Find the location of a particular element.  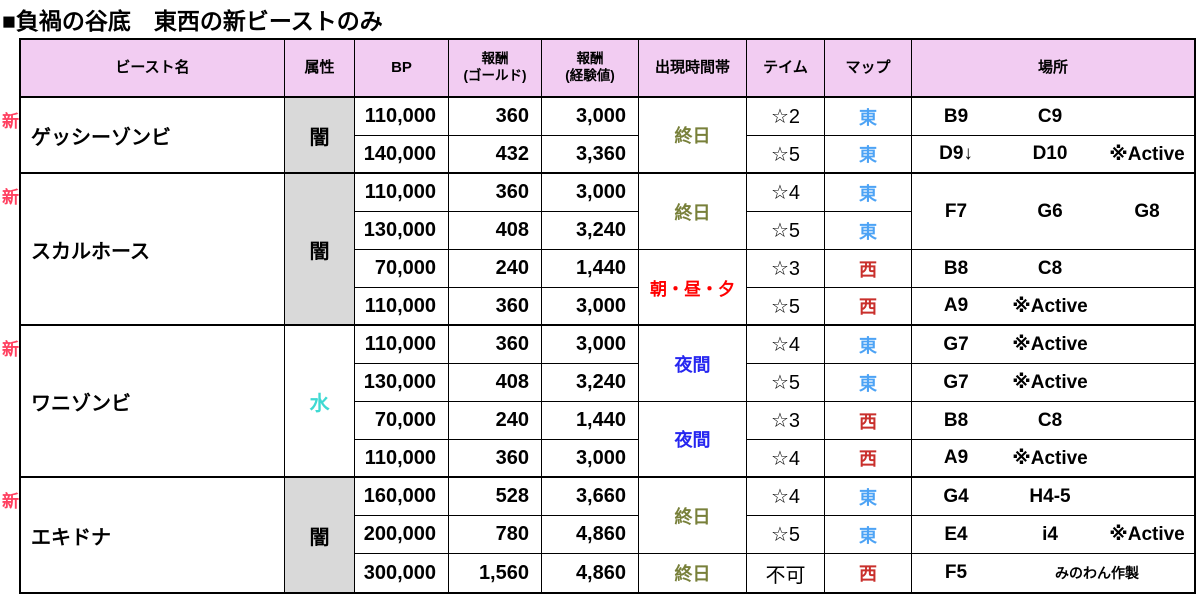

header-reward-gold-line2: (ゴールド) is located at coordinates (495, 75).